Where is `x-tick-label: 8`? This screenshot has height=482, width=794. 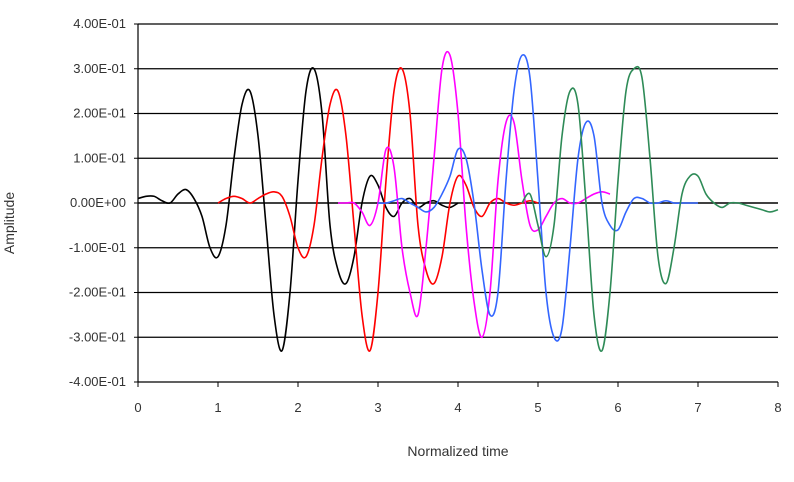 x-tick-label: 8 is located at coordinates (777, 407).